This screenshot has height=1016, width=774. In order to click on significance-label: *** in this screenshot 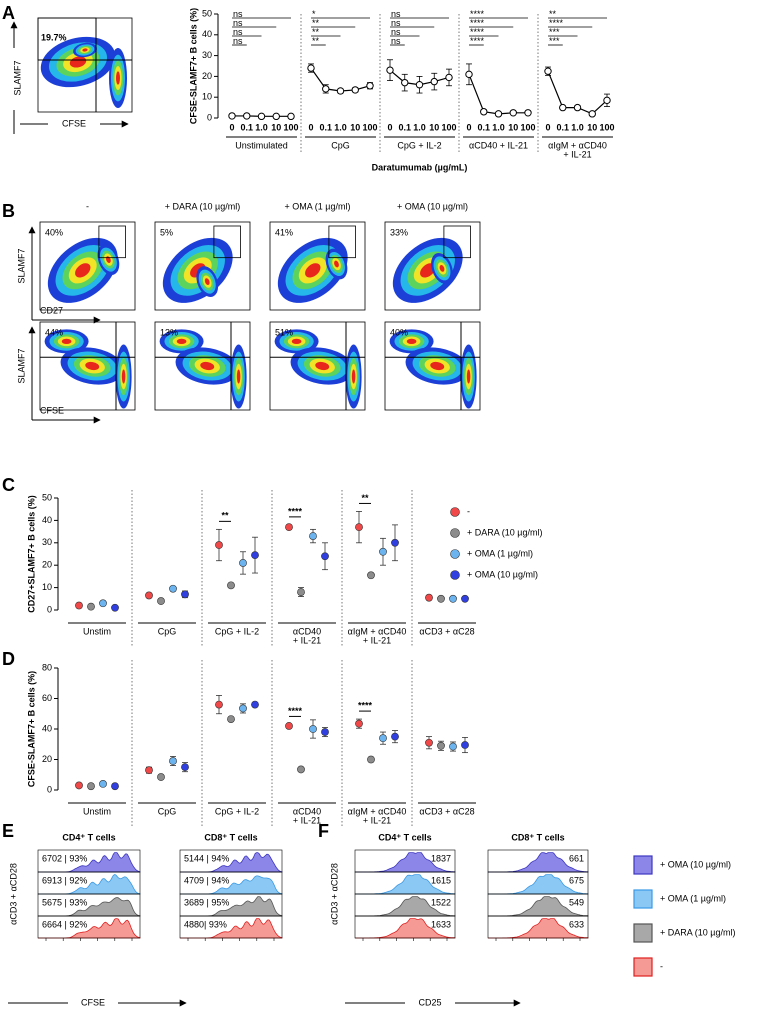, I will do `click(554, 41)`.